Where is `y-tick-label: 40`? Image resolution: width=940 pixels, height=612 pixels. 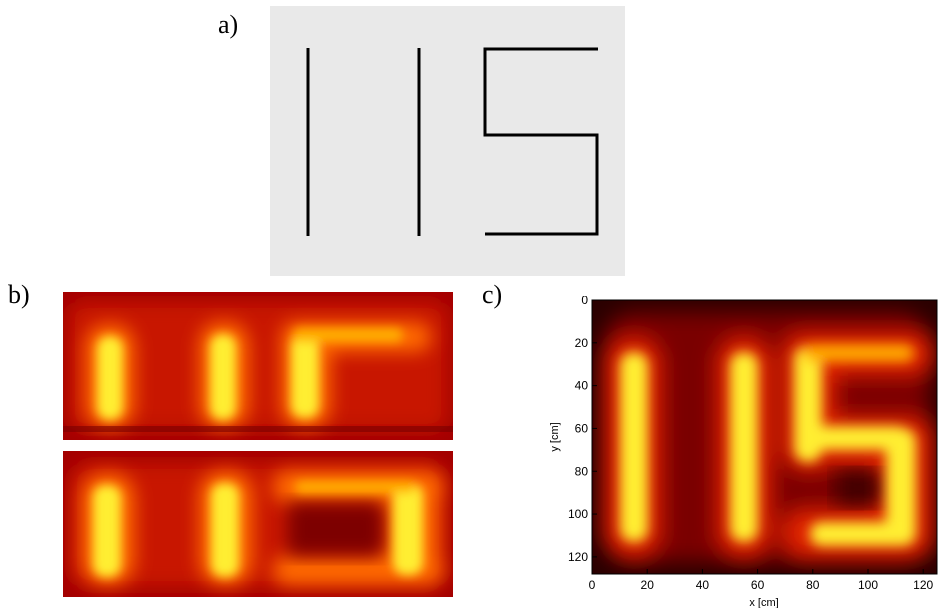
y-tick-label: 40 is located at coordinates (582, 386).